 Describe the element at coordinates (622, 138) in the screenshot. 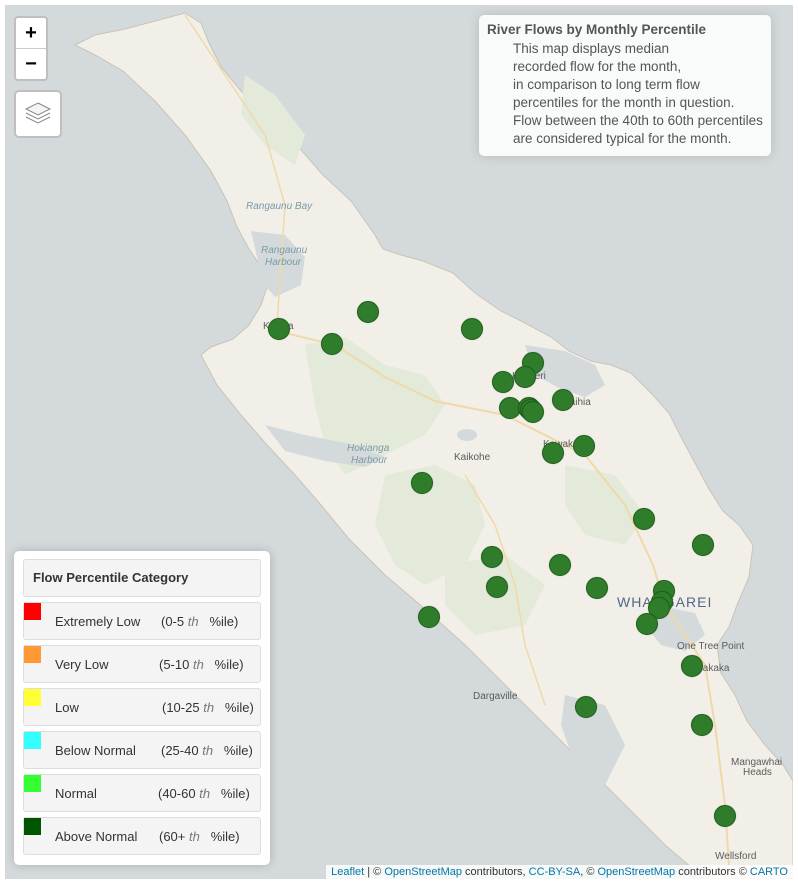

I see `info-line: are considered typical for the month.` at that location.